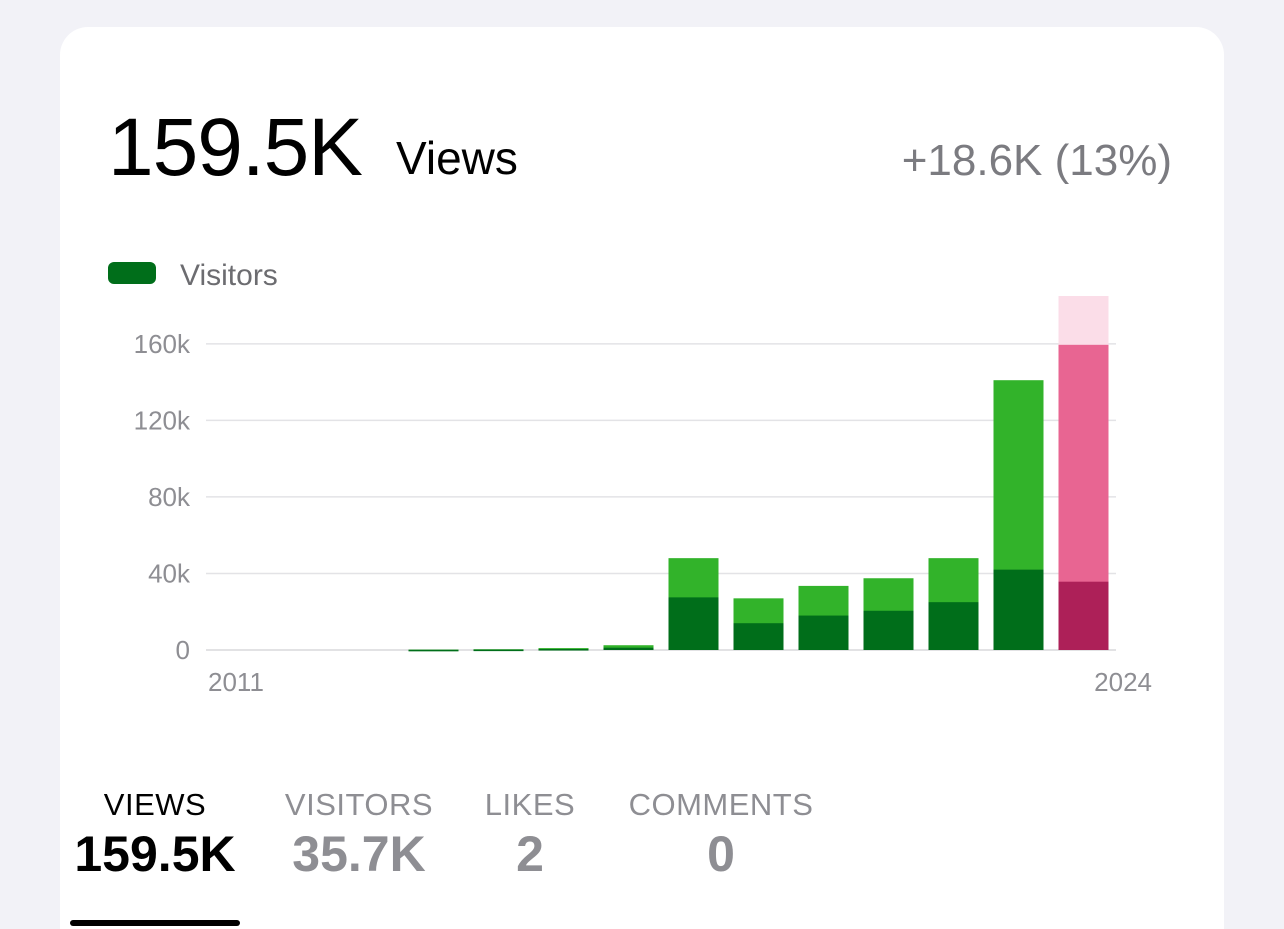 This screenshot has width=1284, height=929. What do you see at coordinates (1036, 160) in the screenshot?
I see `views-change: +18.6K (13%)` at bounding box center [1036, 160].